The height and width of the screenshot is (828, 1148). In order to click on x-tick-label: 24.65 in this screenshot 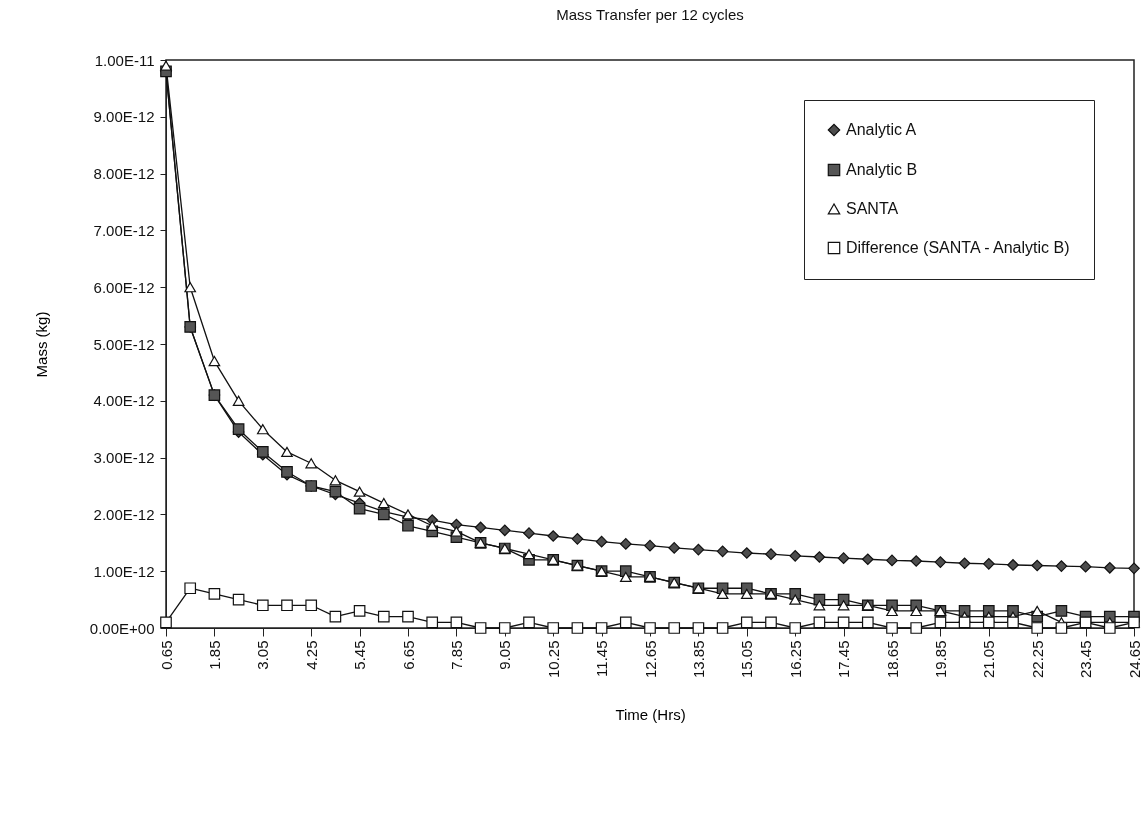, I will do `click(1134, 659)`.